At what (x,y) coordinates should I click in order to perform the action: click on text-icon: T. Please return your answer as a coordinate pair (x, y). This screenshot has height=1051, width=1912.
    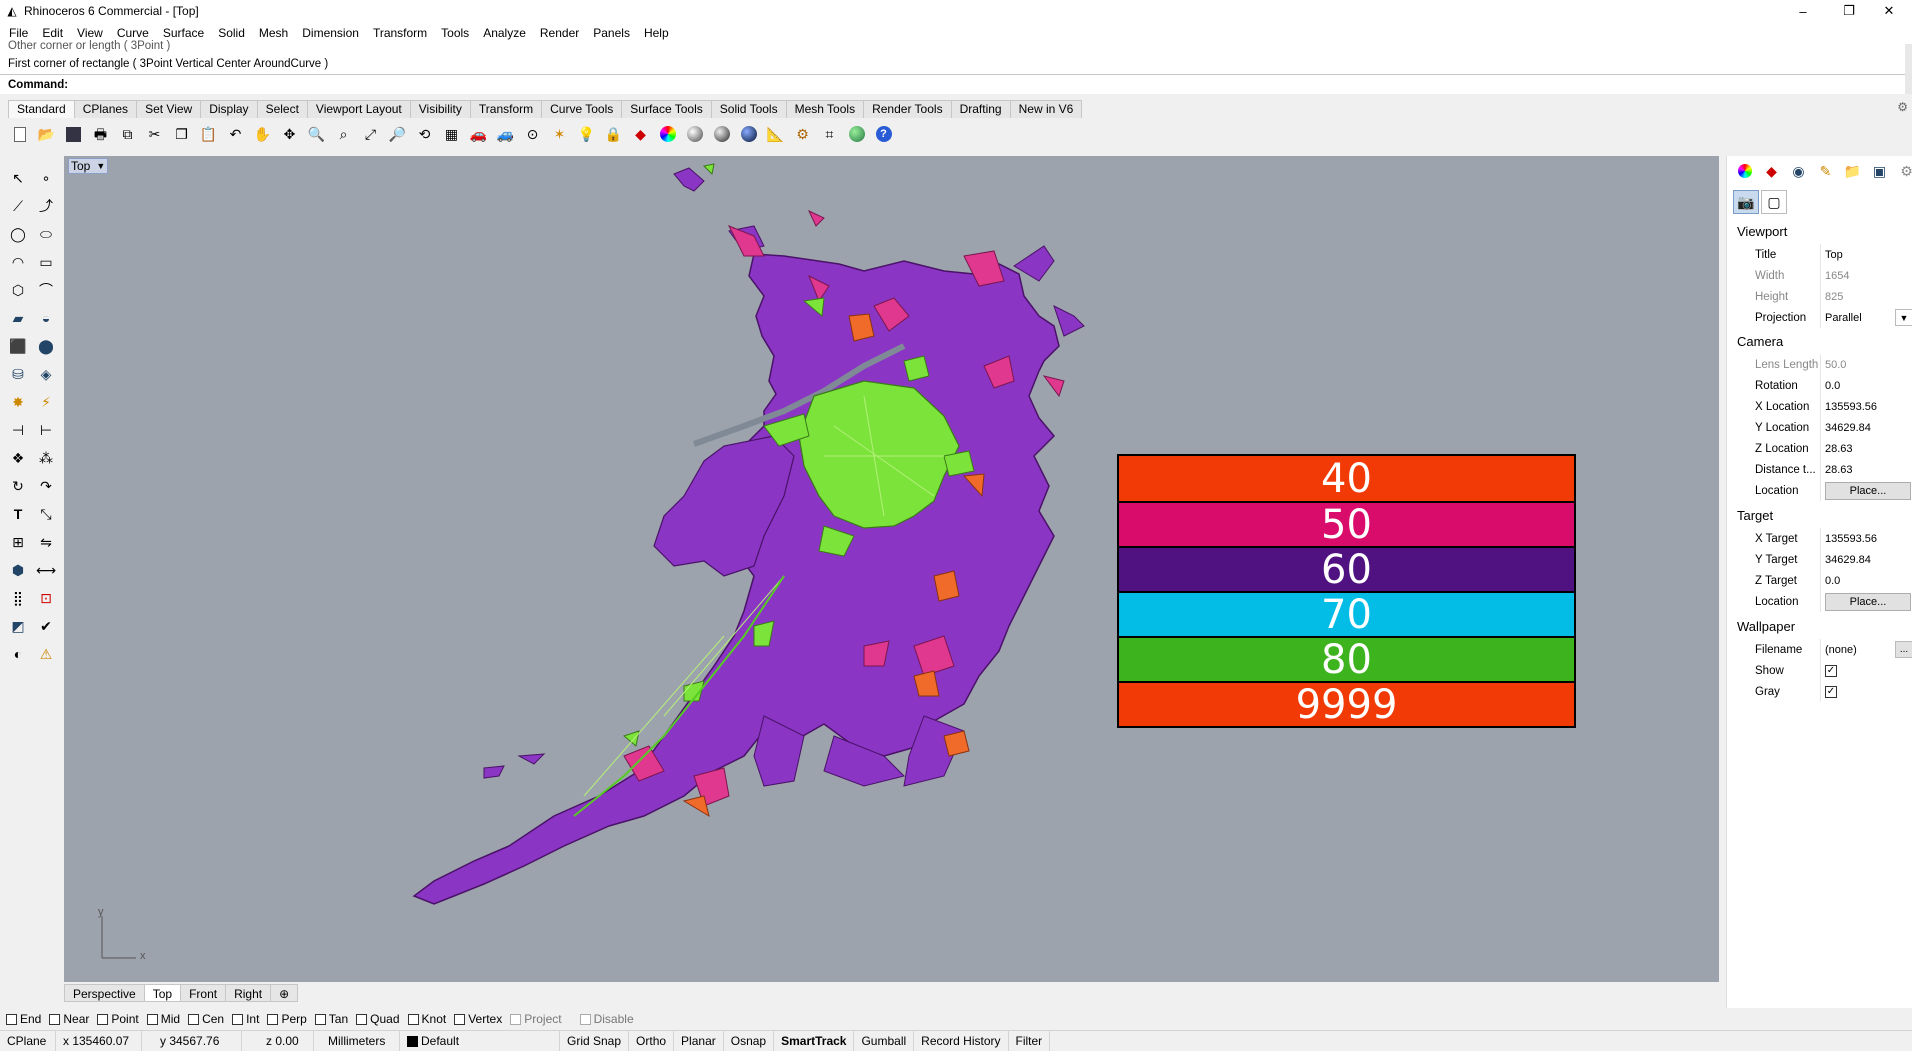
    Looking at the image, I should click on (18, 514).